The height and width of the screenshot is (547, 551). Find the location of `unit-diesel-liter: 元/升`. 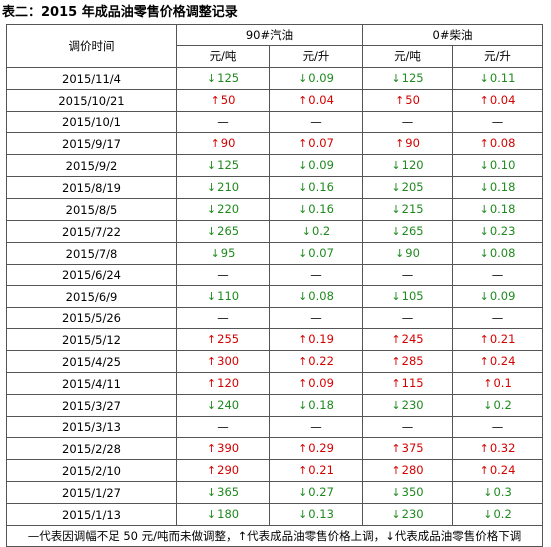

unit-diesel-liter: 元/升 is located at coordinates (497, 56).